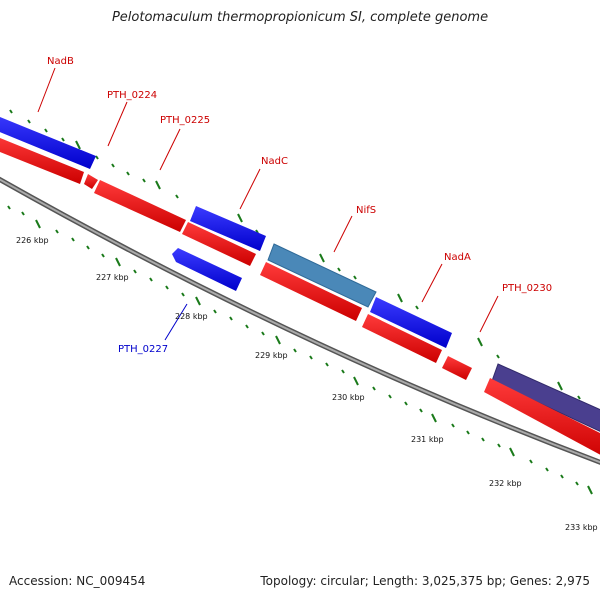  What do you see at coordinates (143, 349) in the screenshot?
I see `label-pth-0227: PTH_0227` at bounding box center [143, 349].